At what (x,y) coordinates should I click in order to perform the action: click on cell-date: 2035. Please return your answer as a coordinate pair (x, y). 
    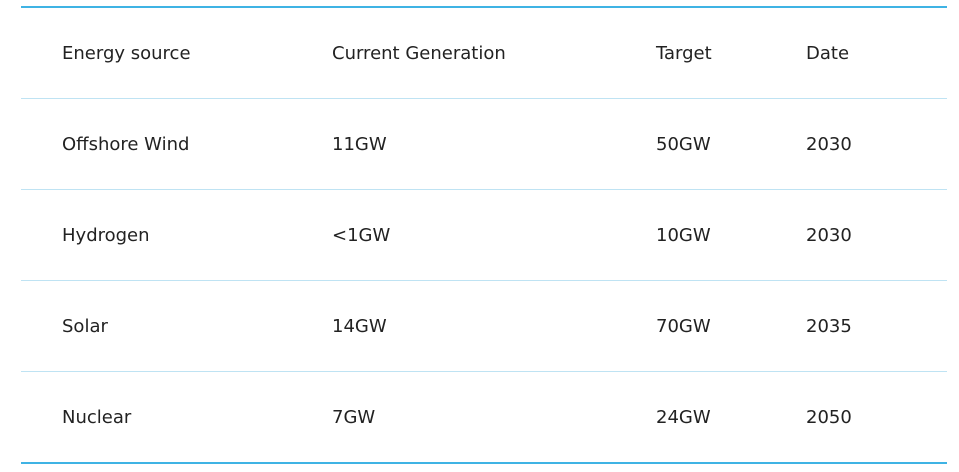
    Looking at the image, I should click on (829, 326).